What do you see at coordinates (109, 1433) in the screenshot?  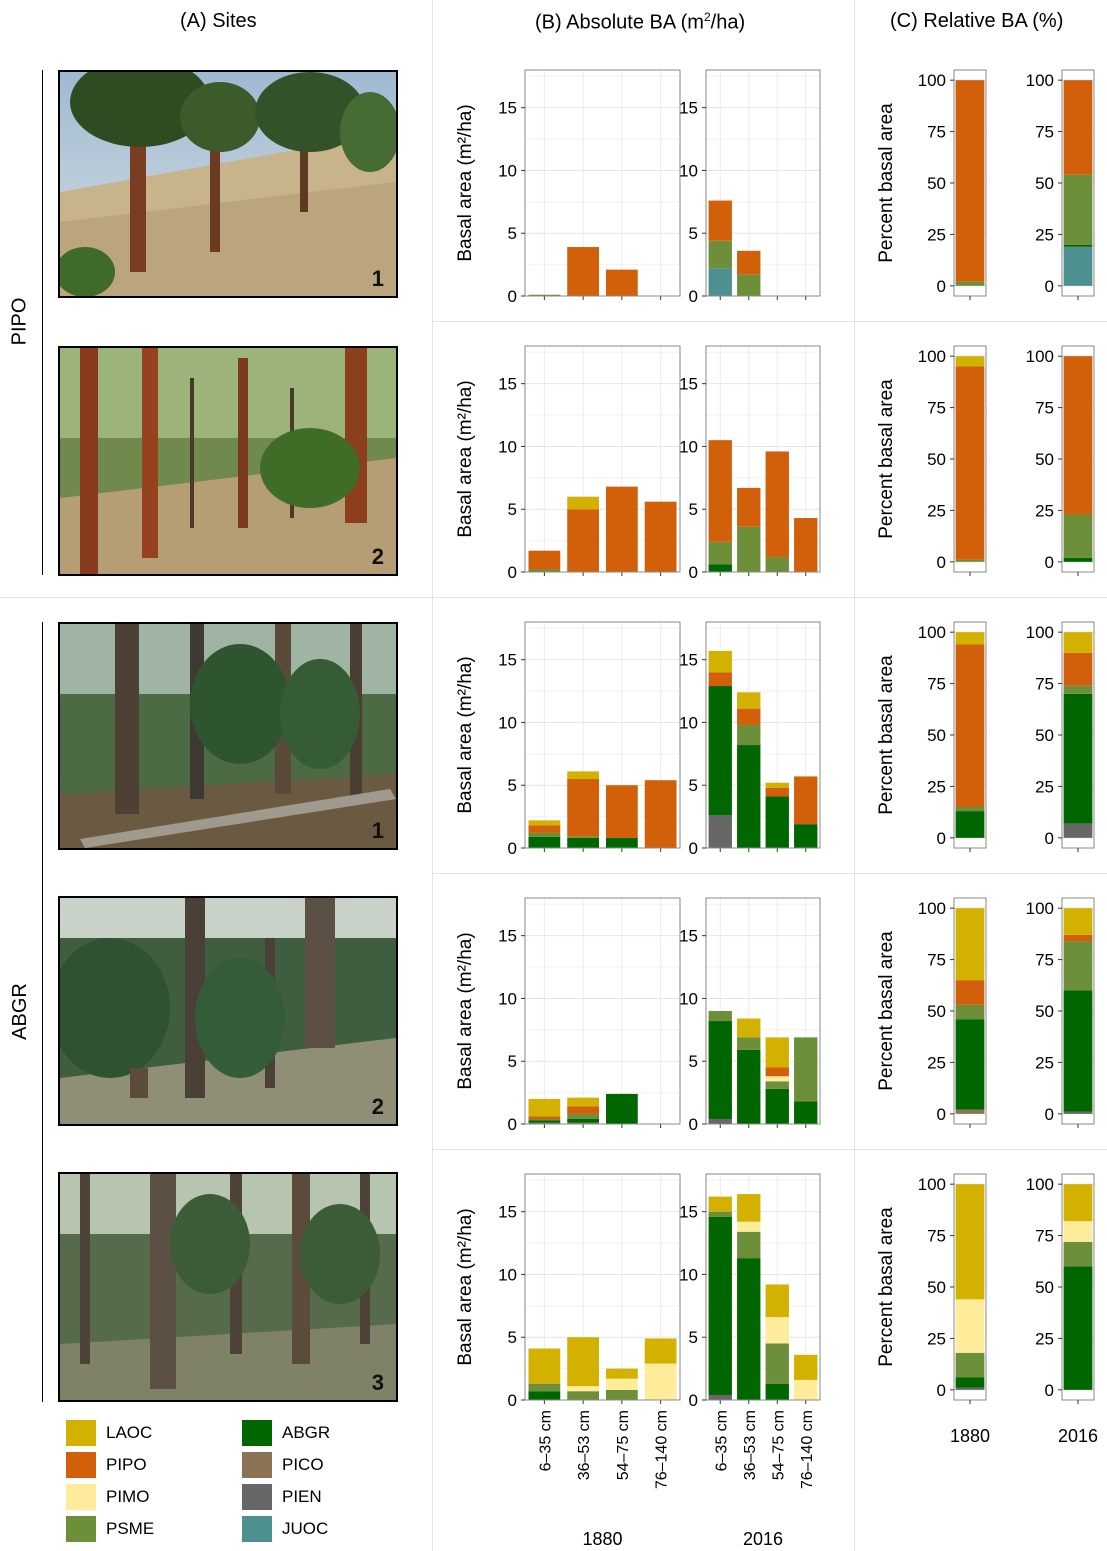 I see `legend-item-laoc: LAOC` at bounding box center [109, 1433].